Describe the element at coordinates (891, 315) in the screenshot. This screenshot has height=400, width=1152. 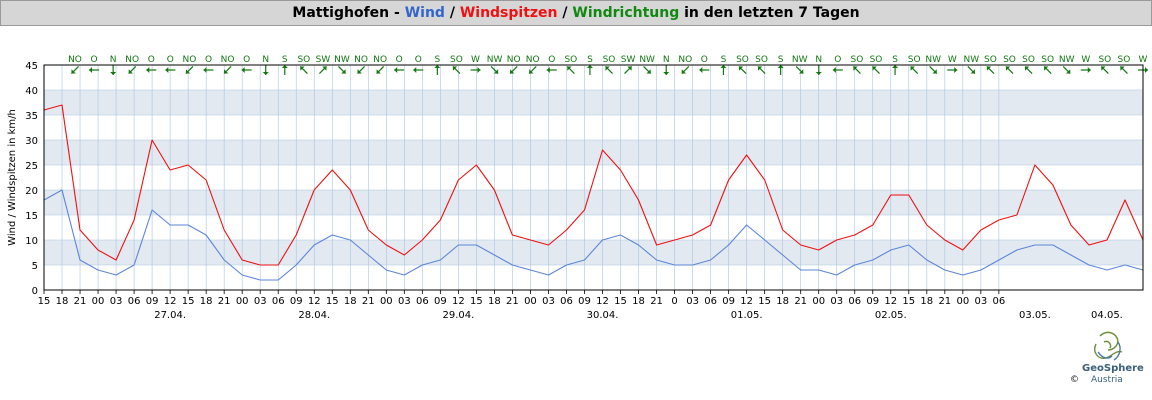
I see `x-date-label: 02.05.` at that location.